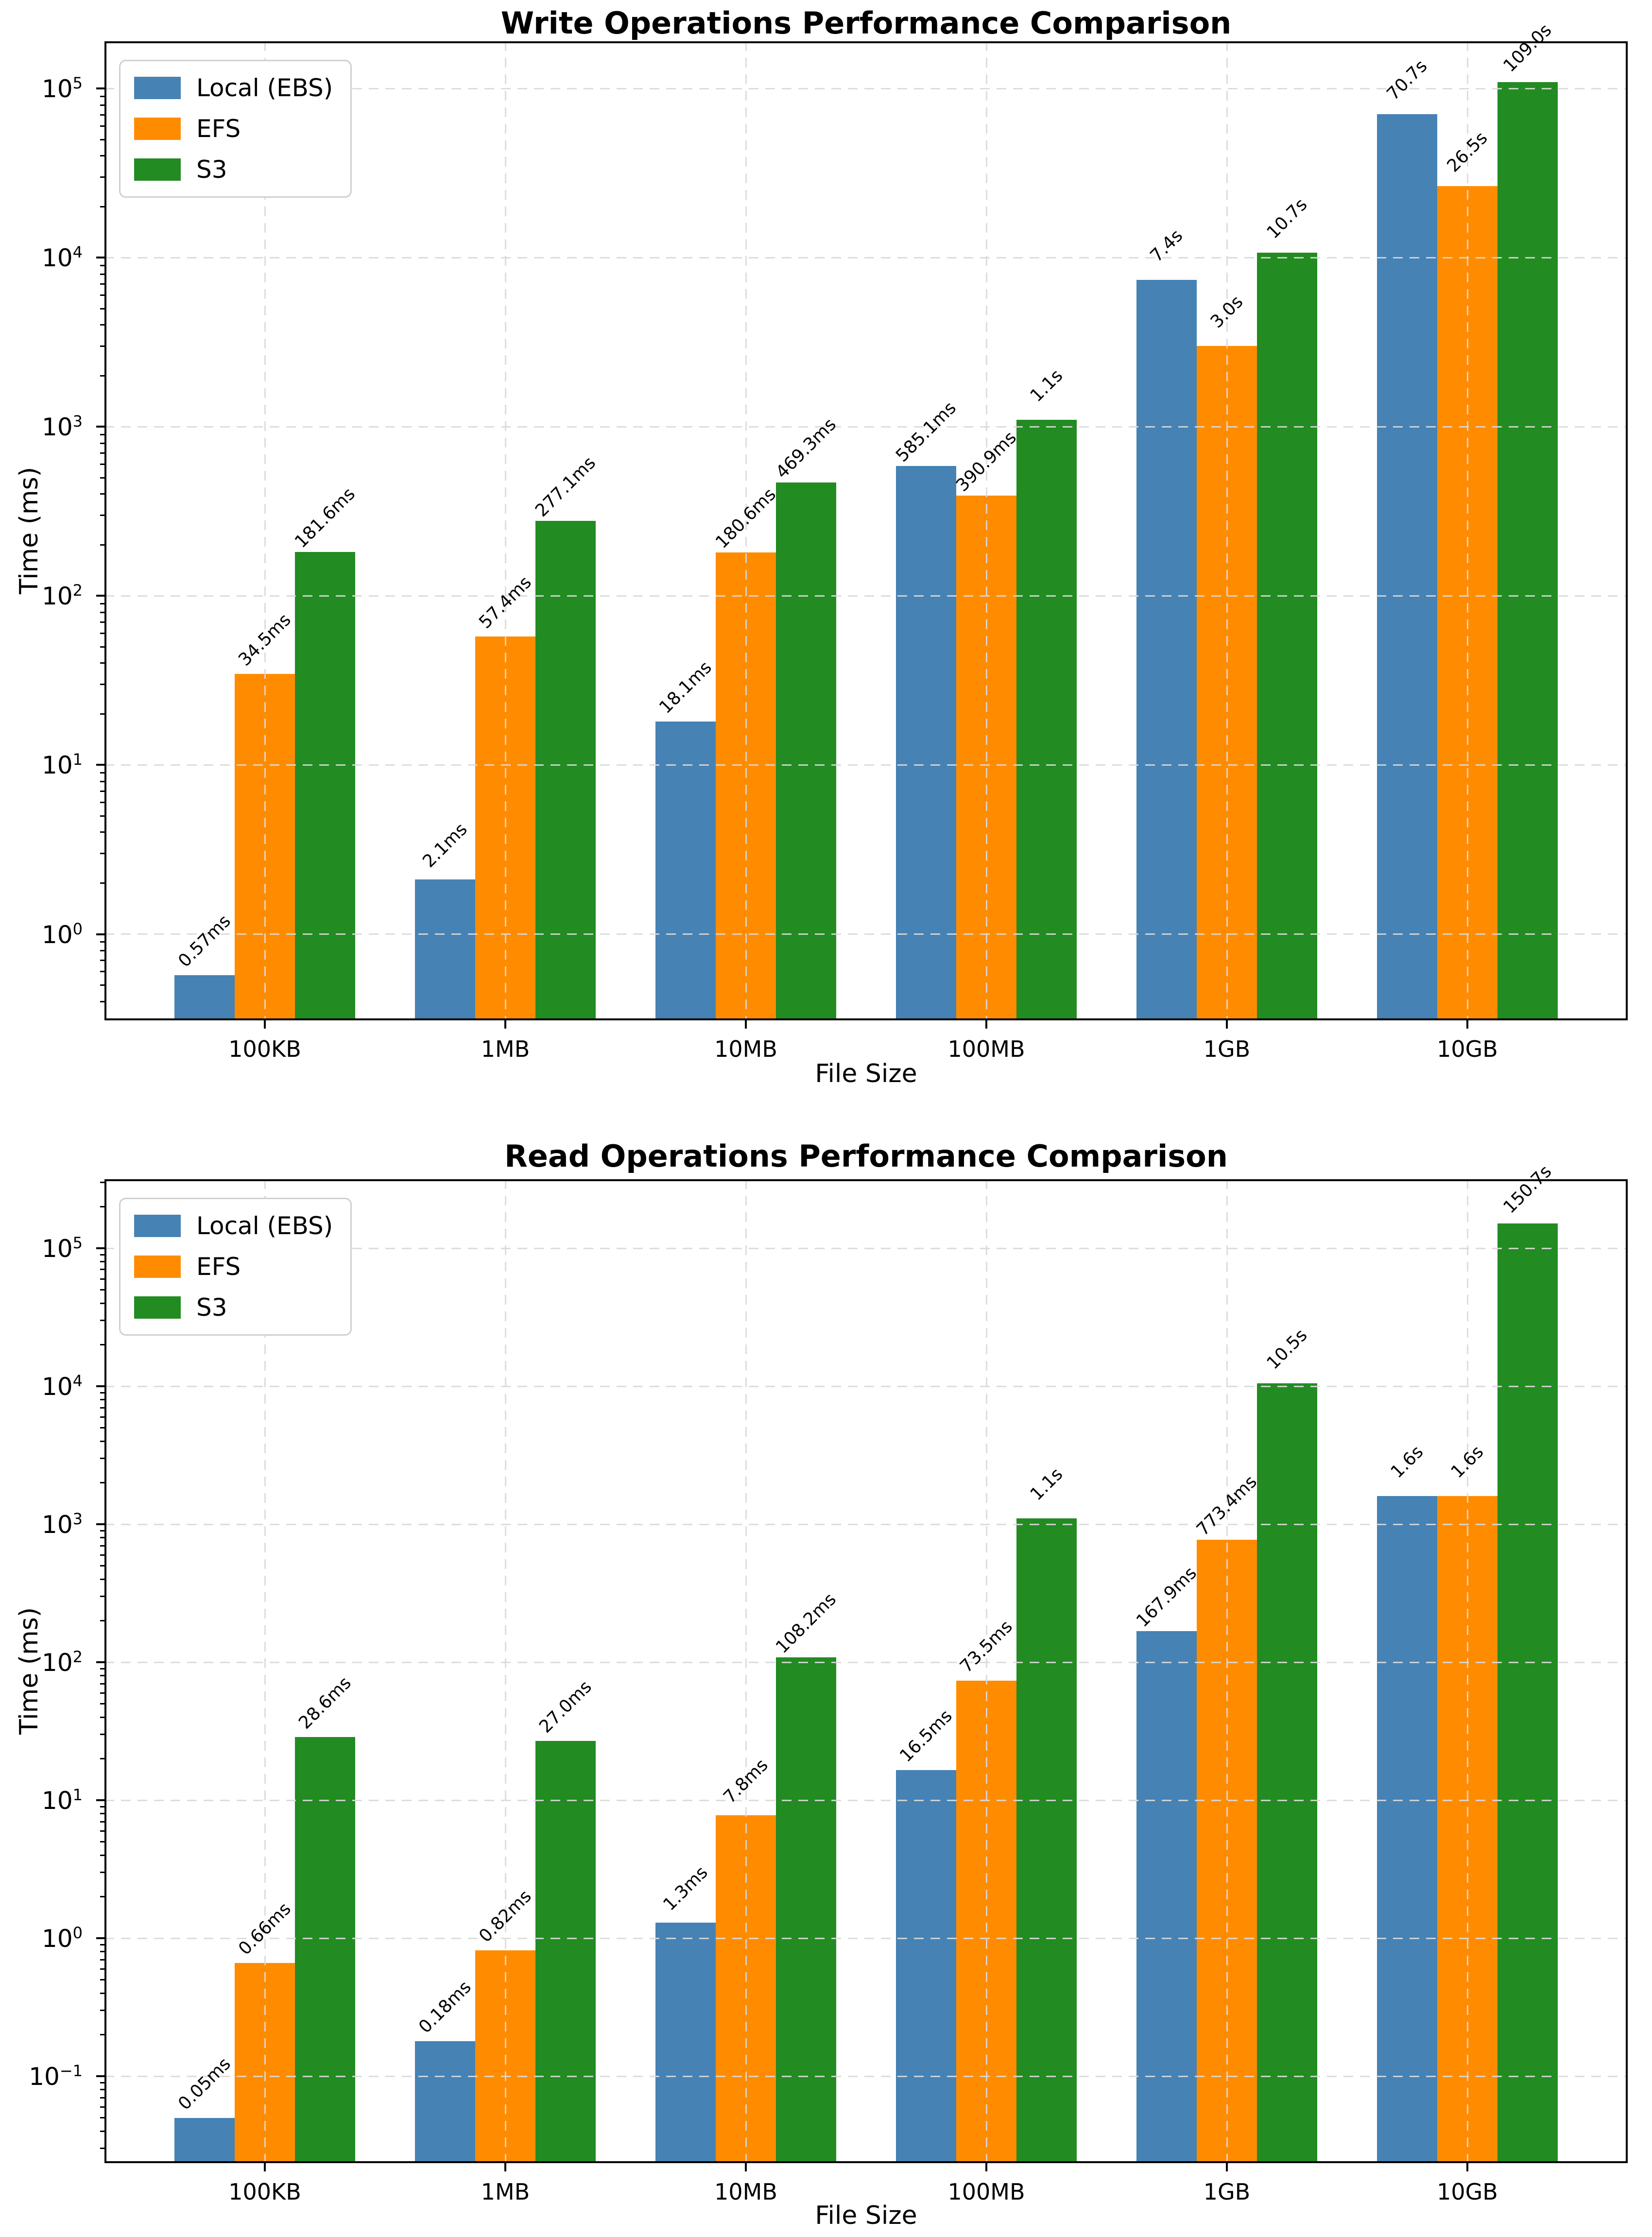 Image resolution: width=1652 pixels, height=2237 pixels. What do you see at coordinates (62, 596) in the screenshot?
I see `y-axis-tick-label: 102` at bounding box center [62, 596].